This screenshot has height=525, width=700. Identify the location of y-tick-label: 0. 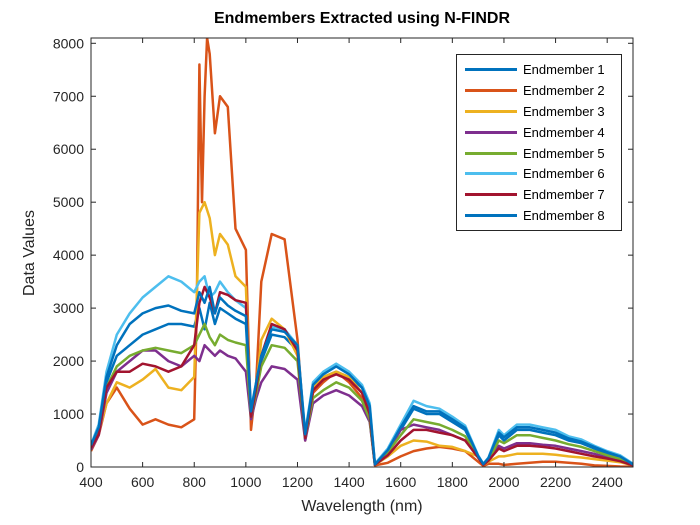
(80, 467).